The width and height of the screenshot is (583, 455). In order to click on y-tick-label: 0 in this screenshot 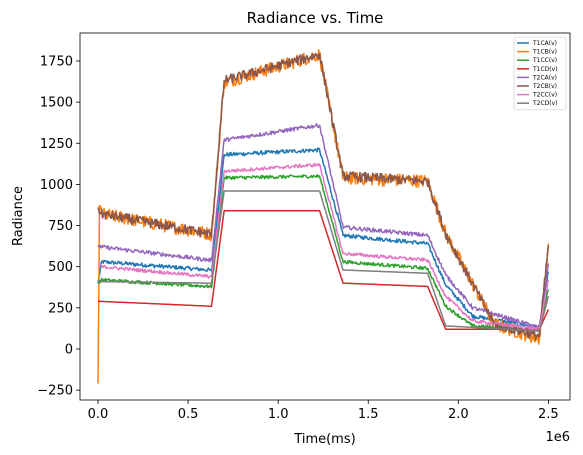, I will do `click(69, 349)`.